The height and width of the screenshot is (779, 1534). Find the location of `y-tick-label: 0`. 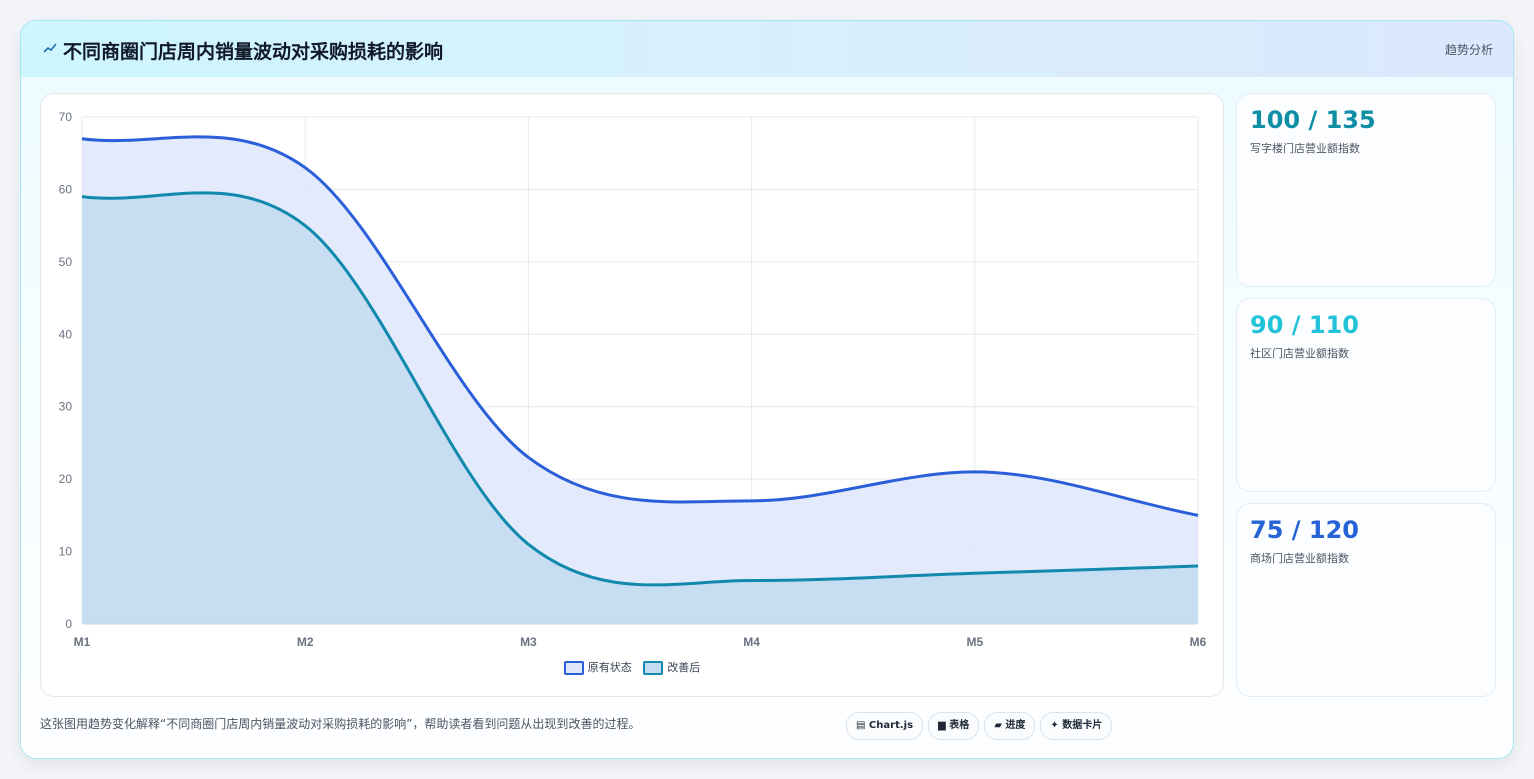

y-tick-label: 0 is located at coordinates (68, 624).